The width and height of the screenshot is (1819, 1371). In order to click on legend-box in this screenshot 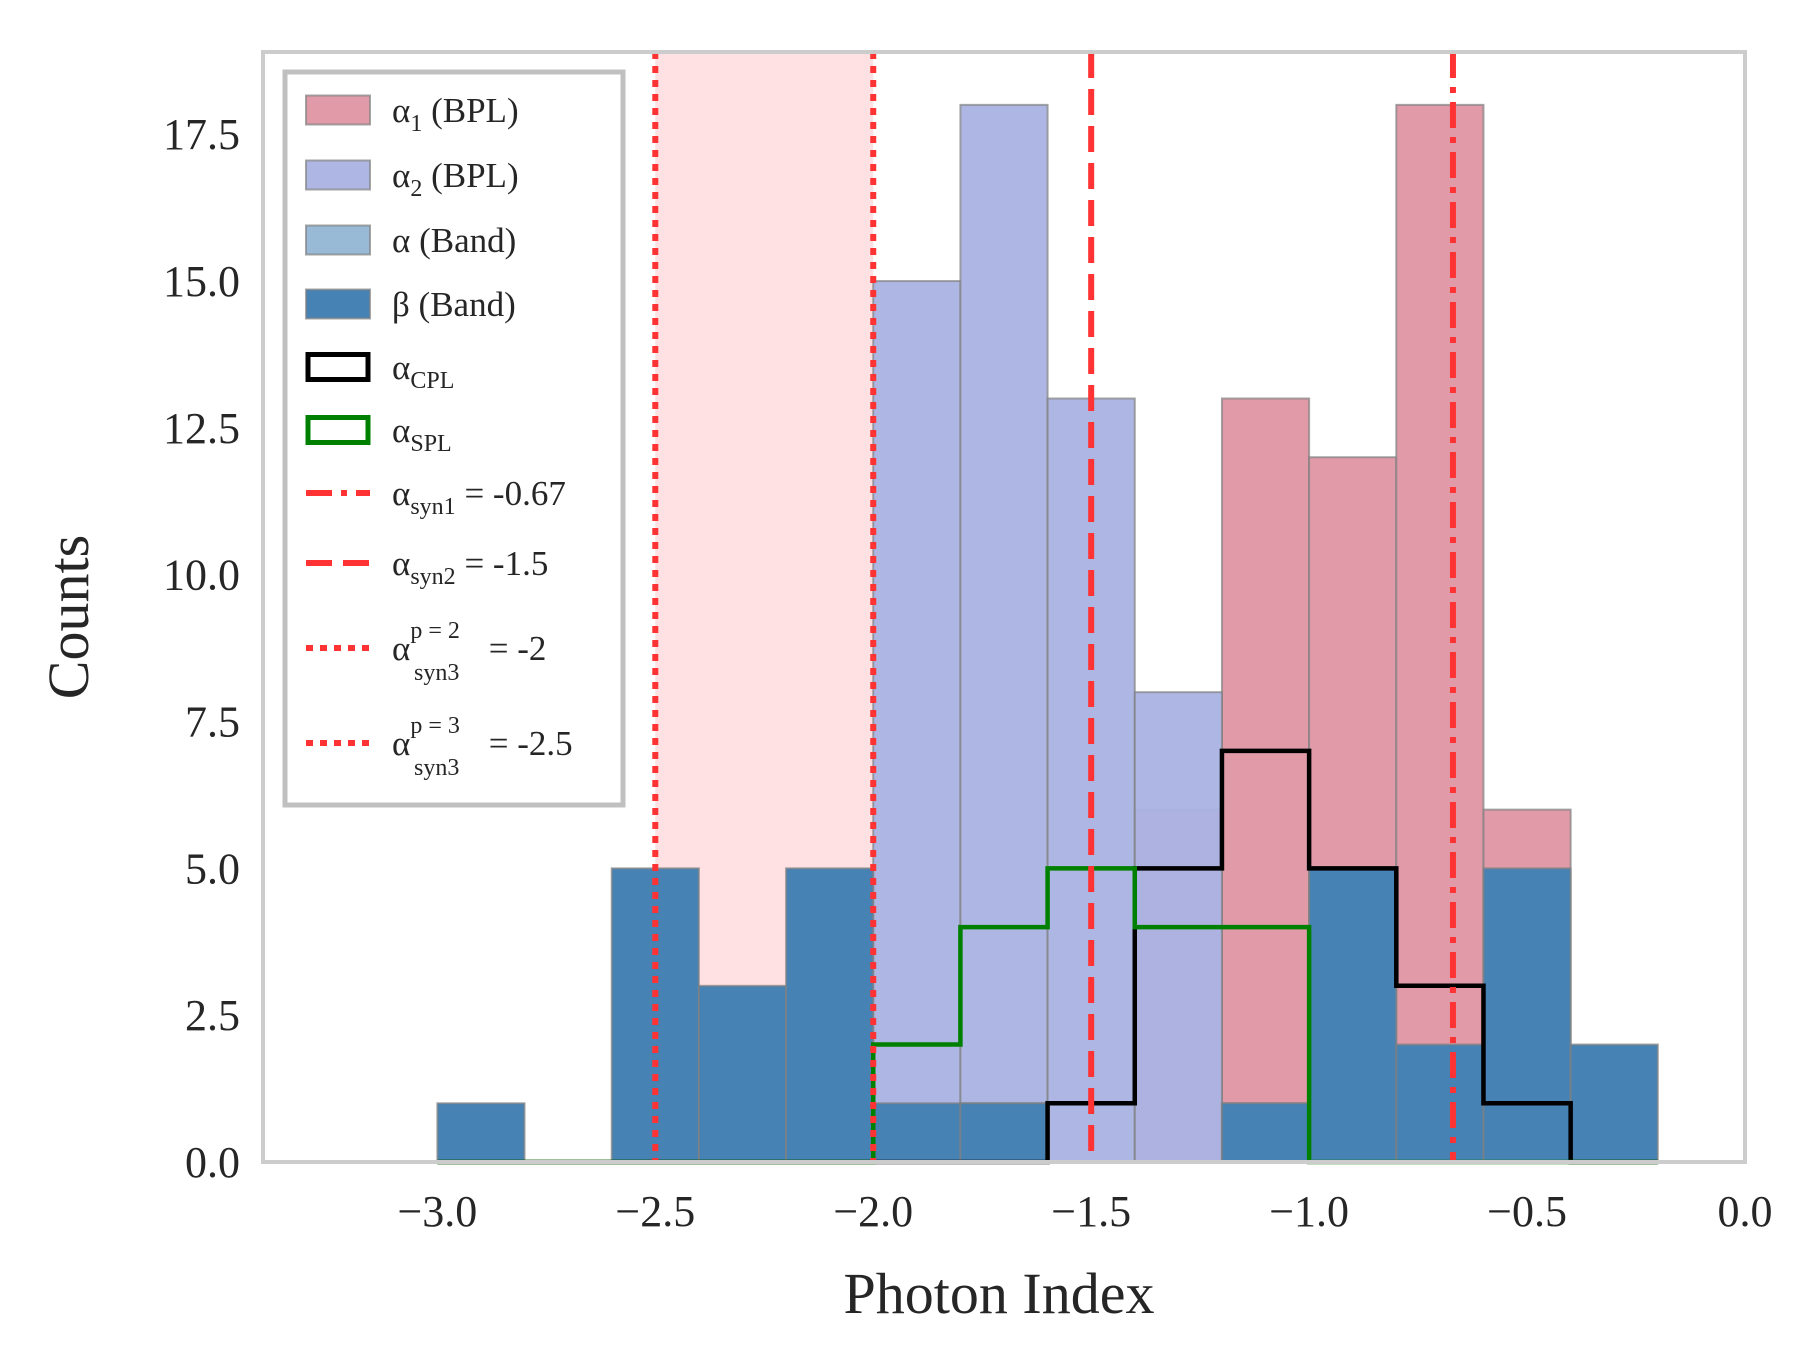, I will do `click(454, 438)`.